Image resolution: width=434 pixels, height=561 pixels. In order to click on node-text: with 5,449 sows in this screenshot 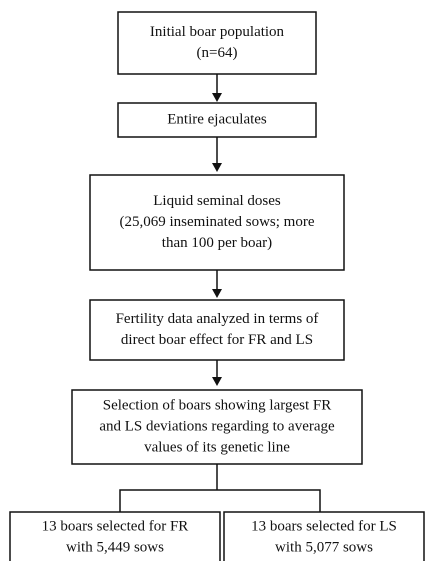, I will do `click(115, 547)`.